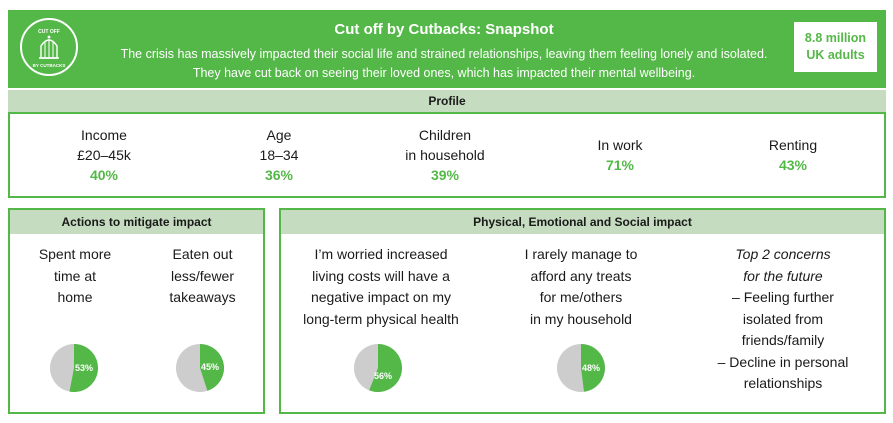 Image resolution: width=893 pixels, height=423 pixels. Describe the element at coordinates (444, 29) in the screenshot. I see `page-title: Cut off by Cutbacks: Snapshot` at that location.